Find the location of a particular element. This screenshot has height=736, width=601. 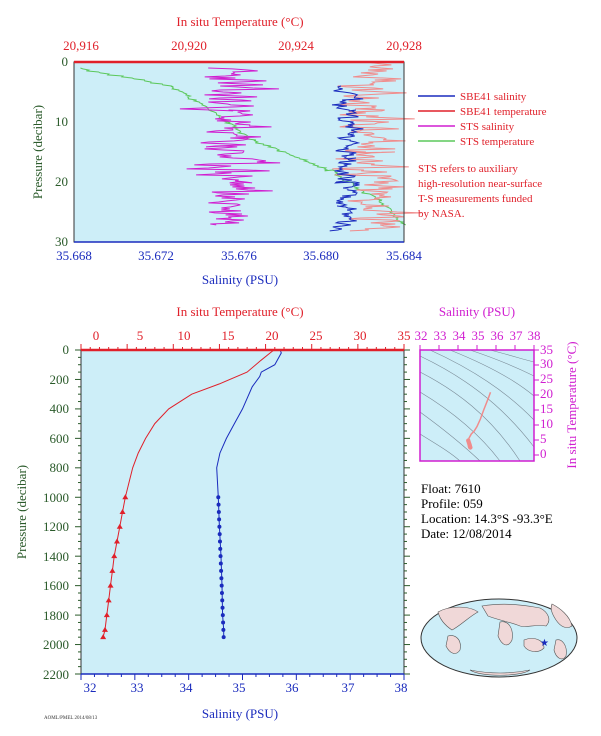

ts-sal-tick-label: 36 is located at coordinates (498, 335).